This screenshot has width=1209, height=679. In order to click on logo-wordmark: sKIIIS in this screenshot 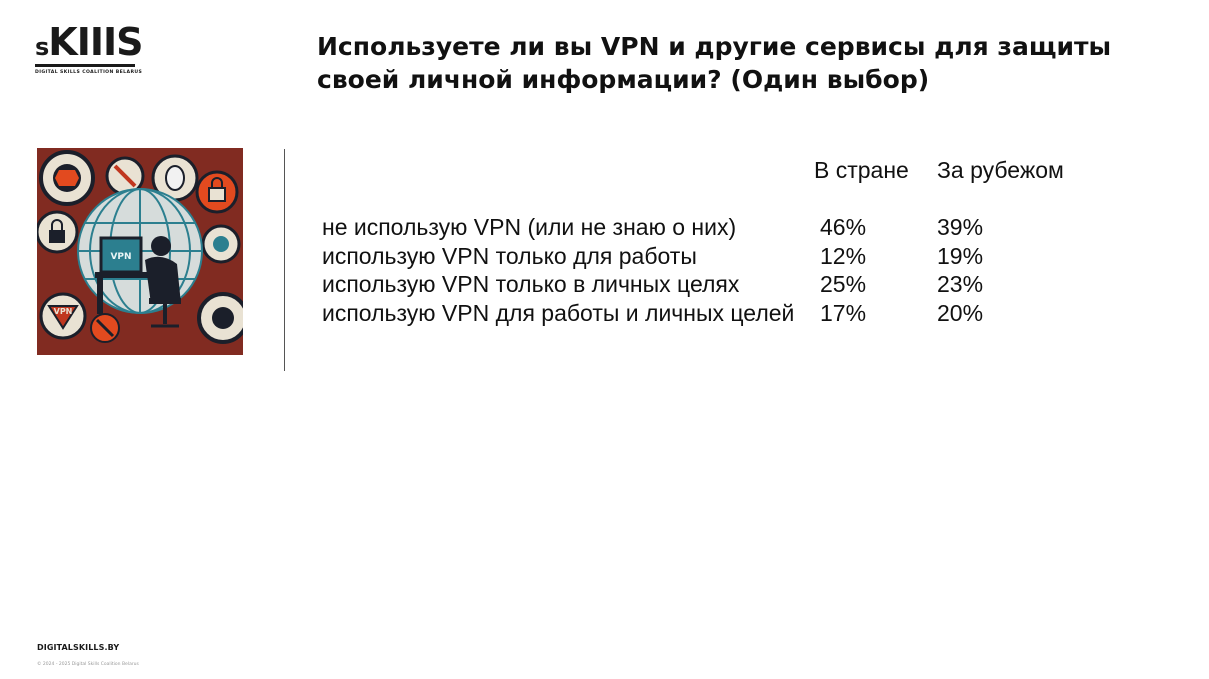, I will do `click(89, 43)`.